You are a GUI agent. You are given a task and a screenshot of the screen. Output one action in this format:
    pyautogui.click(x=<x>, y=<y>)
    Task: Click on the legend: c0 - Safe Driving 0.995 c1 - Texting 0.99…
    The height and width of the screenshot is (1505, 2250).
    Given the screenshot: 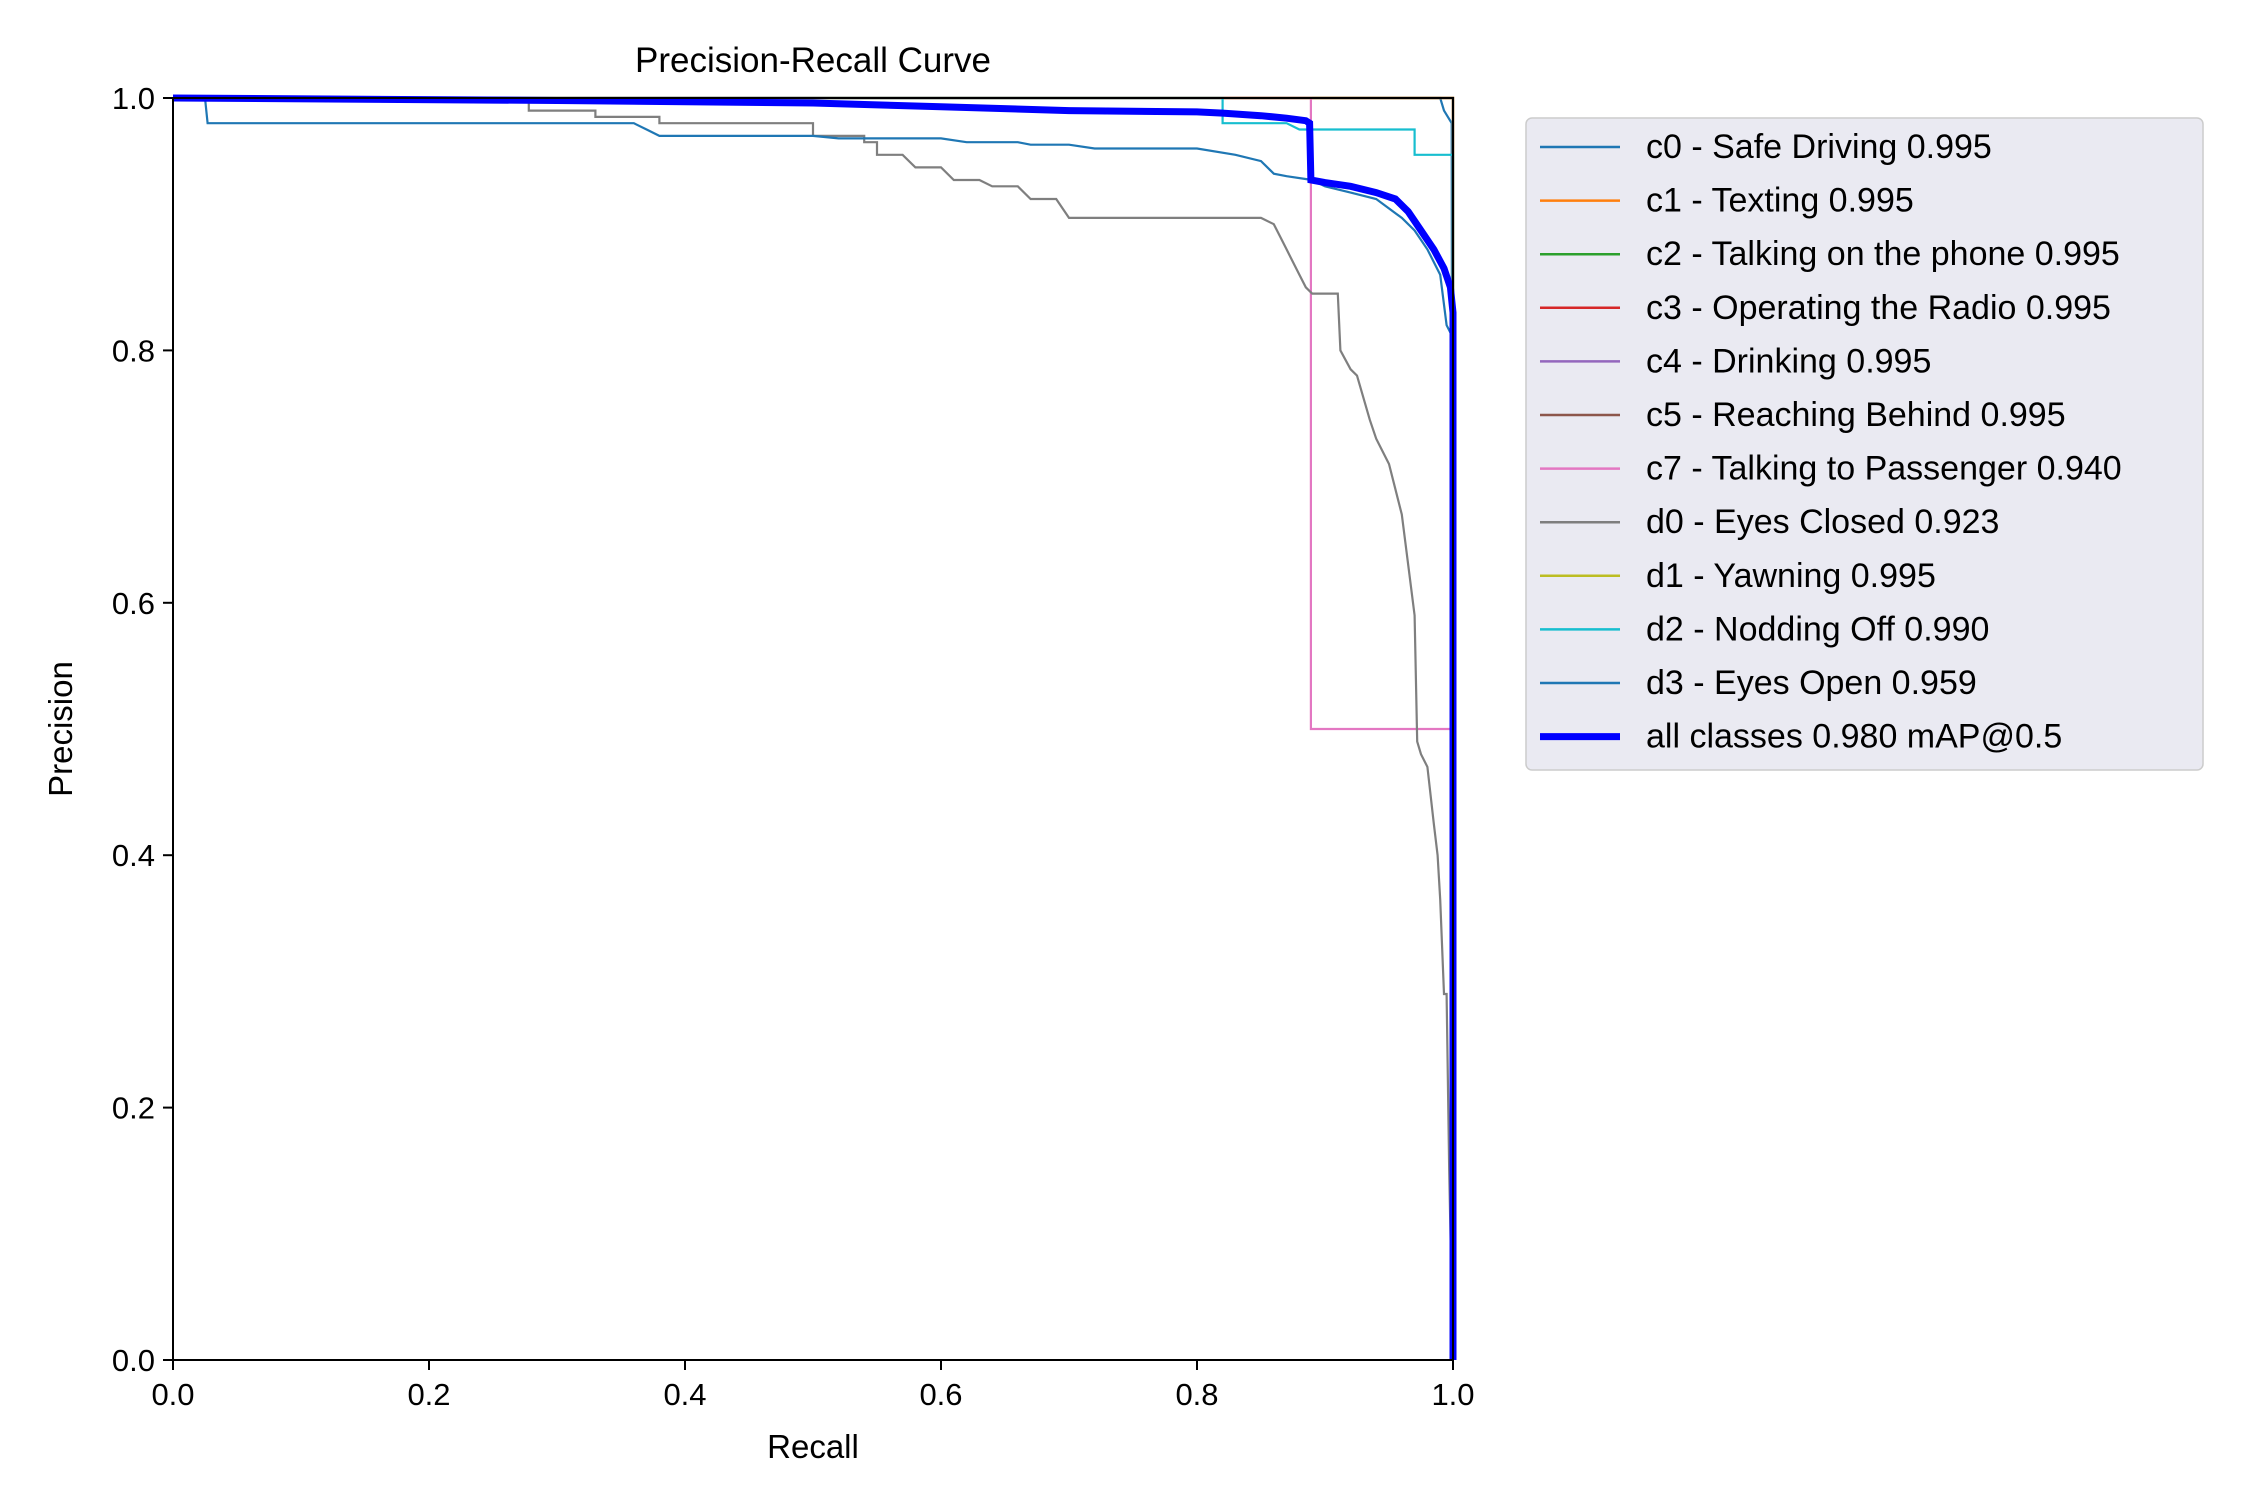 What is the action you would take?
    pyautogui.click(x=1864, y=444)
    